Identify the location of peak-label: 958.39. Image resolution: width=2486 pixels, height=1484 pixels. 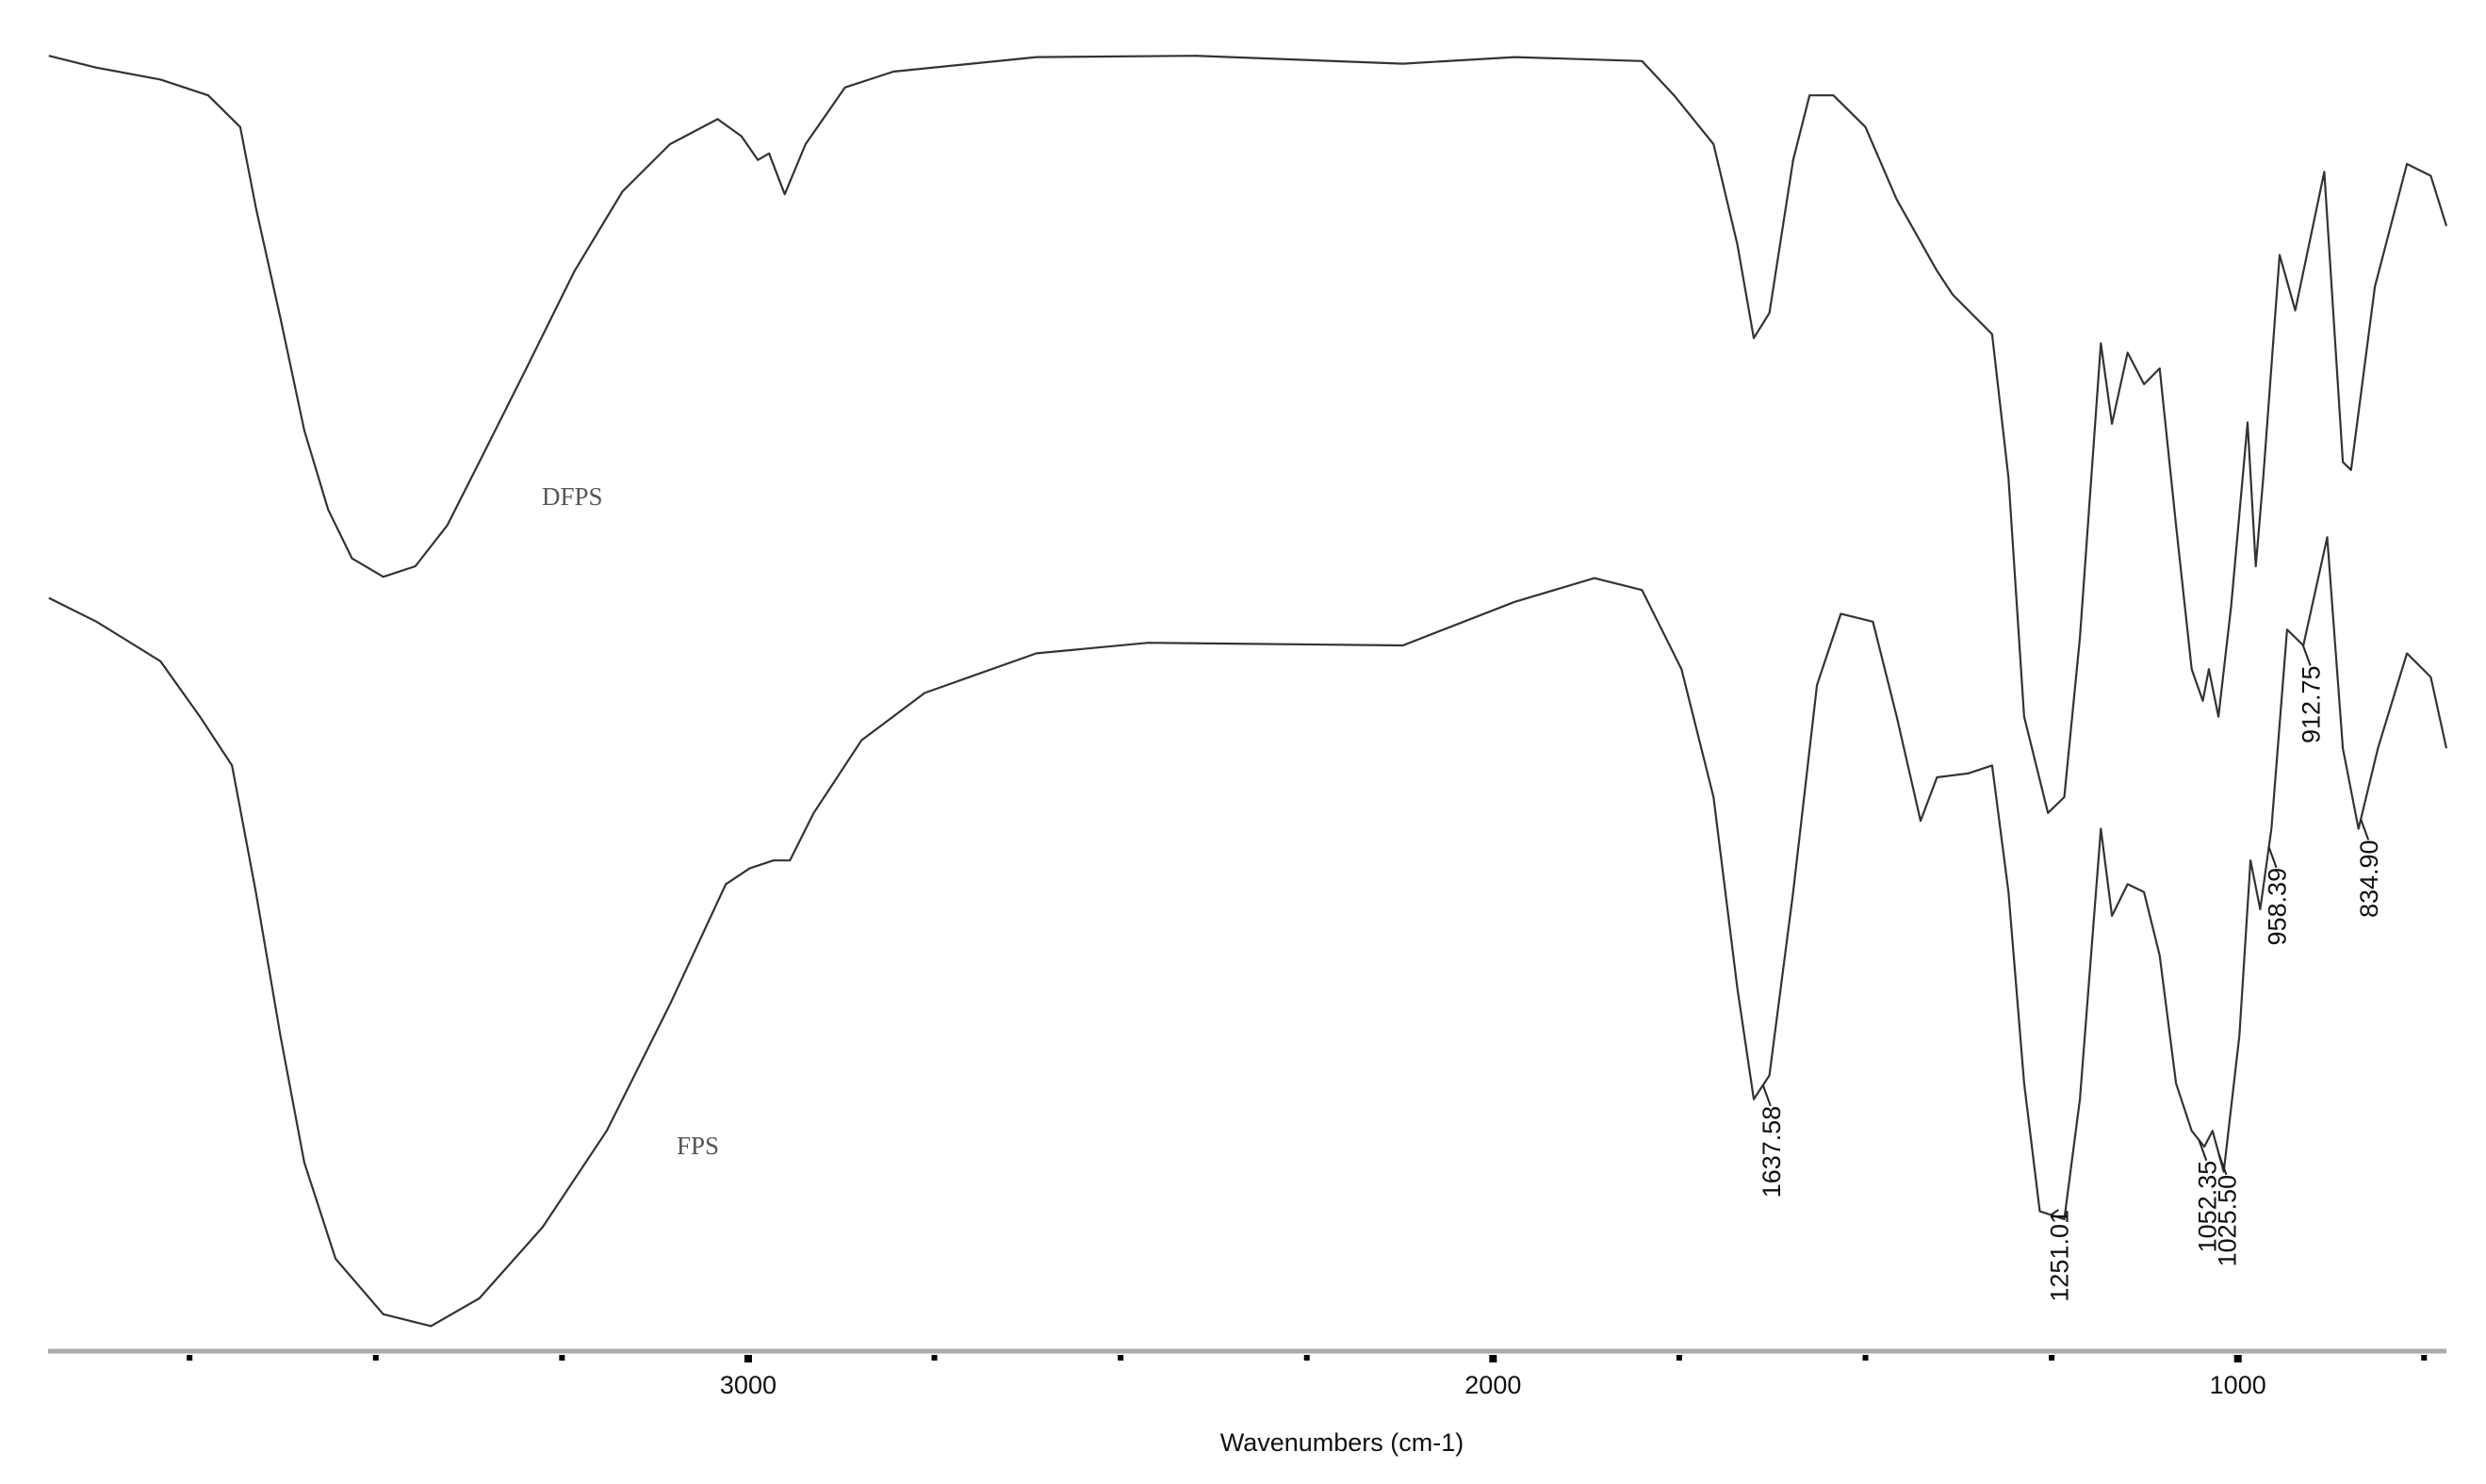
(2278, 907).